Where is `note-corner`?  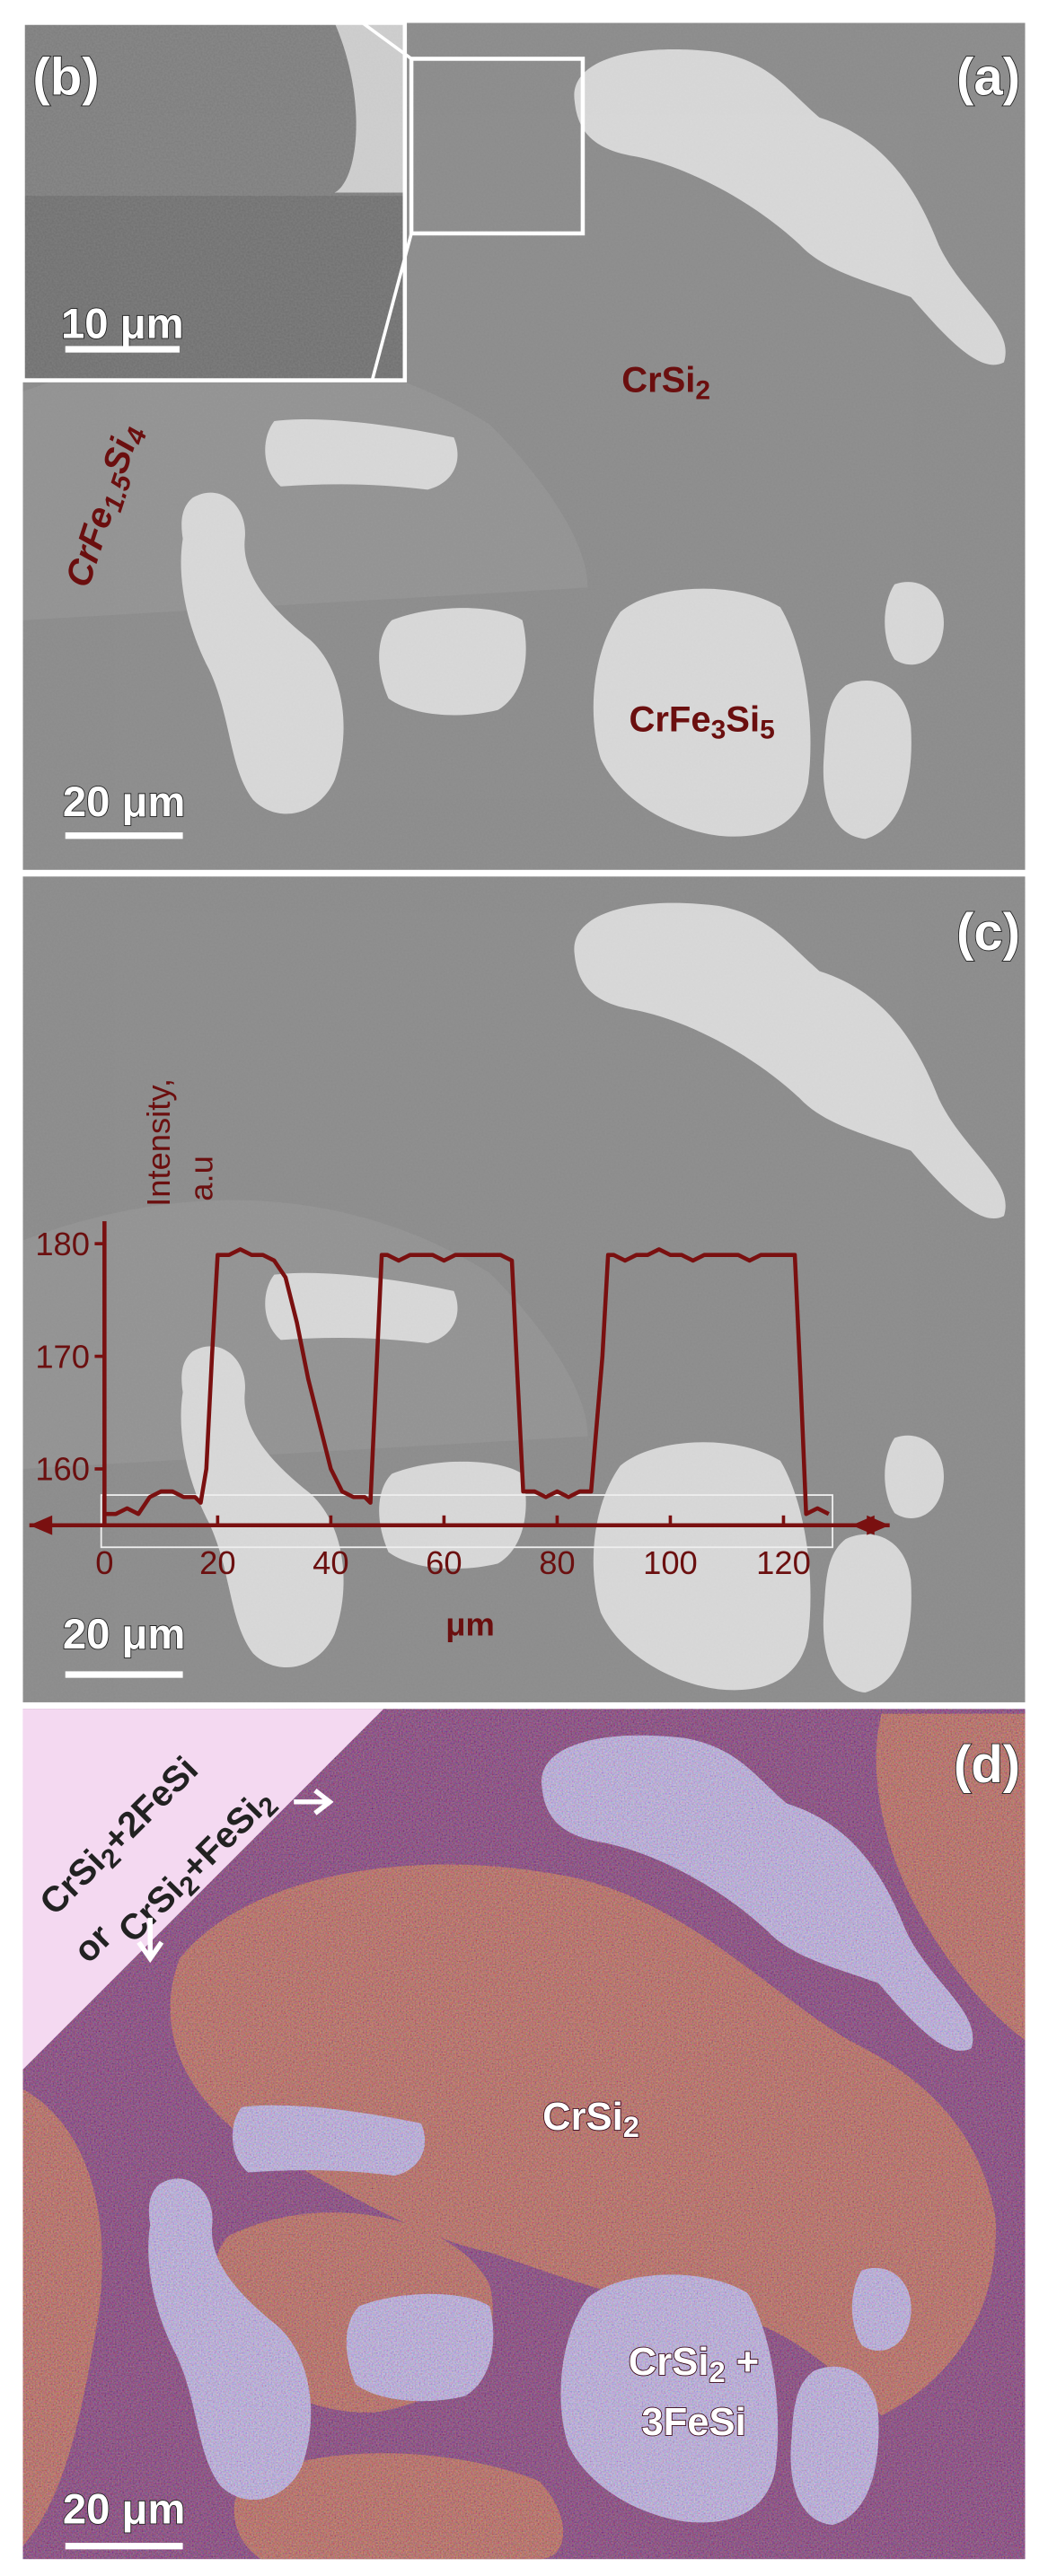
note-corner is located at coordinates (203, 1890).